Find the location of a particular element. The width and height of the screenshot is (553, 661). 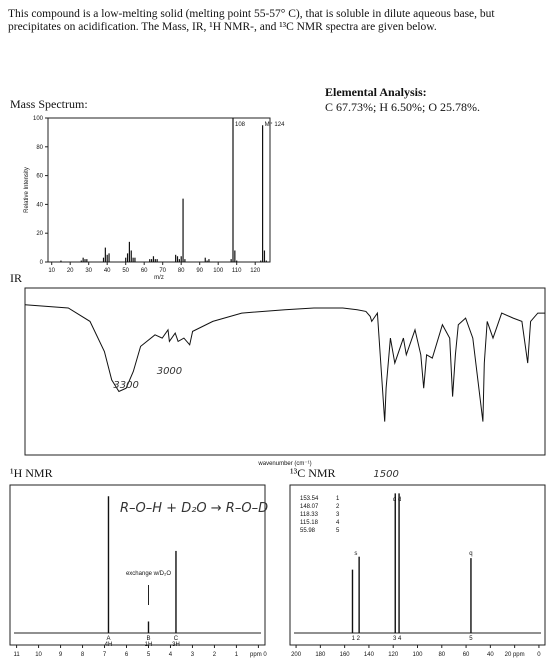

handwritten-note: 3300 is located at coordinates (125, 385).